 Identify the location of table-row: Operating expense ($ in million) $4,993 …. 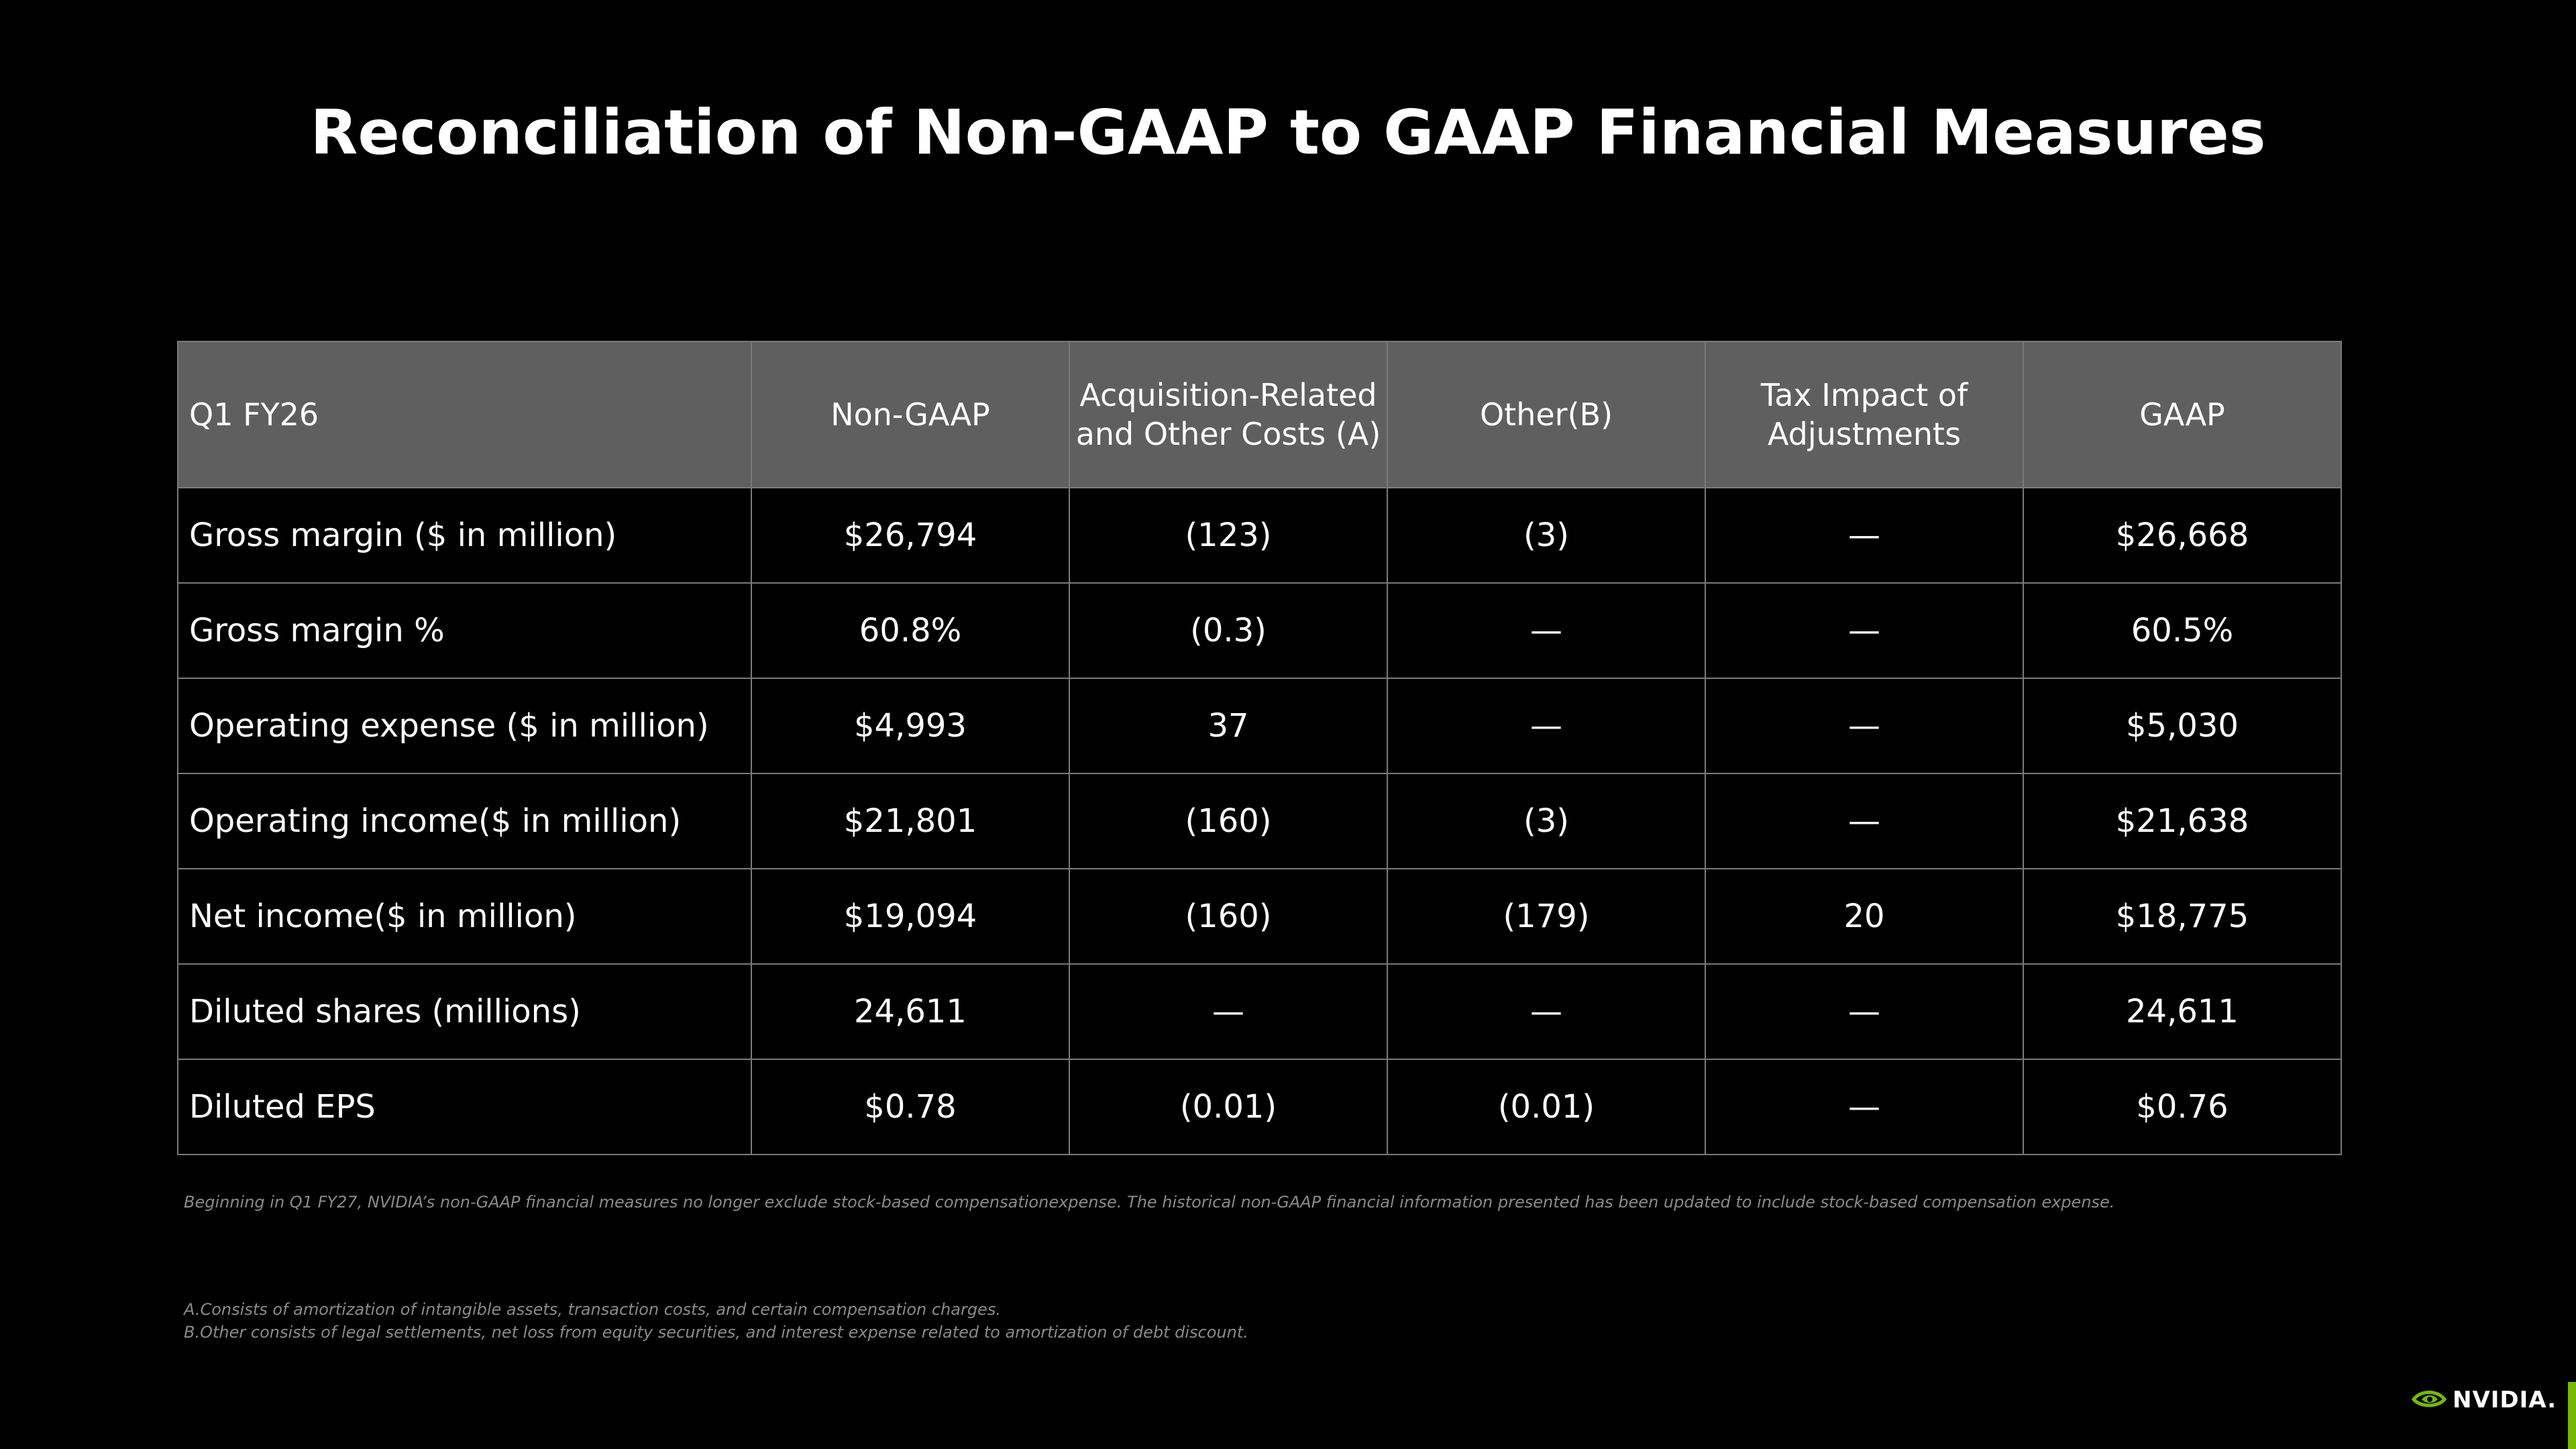
(1259, 726).